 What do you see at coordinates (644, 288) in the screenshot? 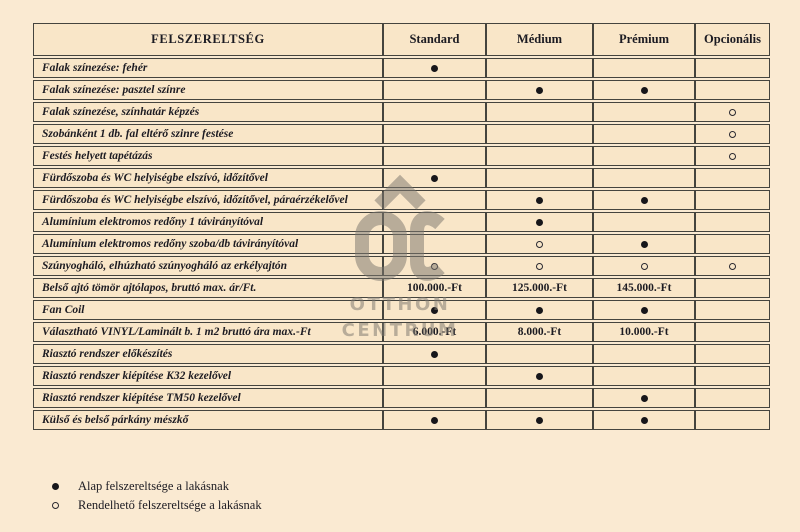
I see `value-cell-premium: 145.000.-Ft` at bounding box center [644, 288].